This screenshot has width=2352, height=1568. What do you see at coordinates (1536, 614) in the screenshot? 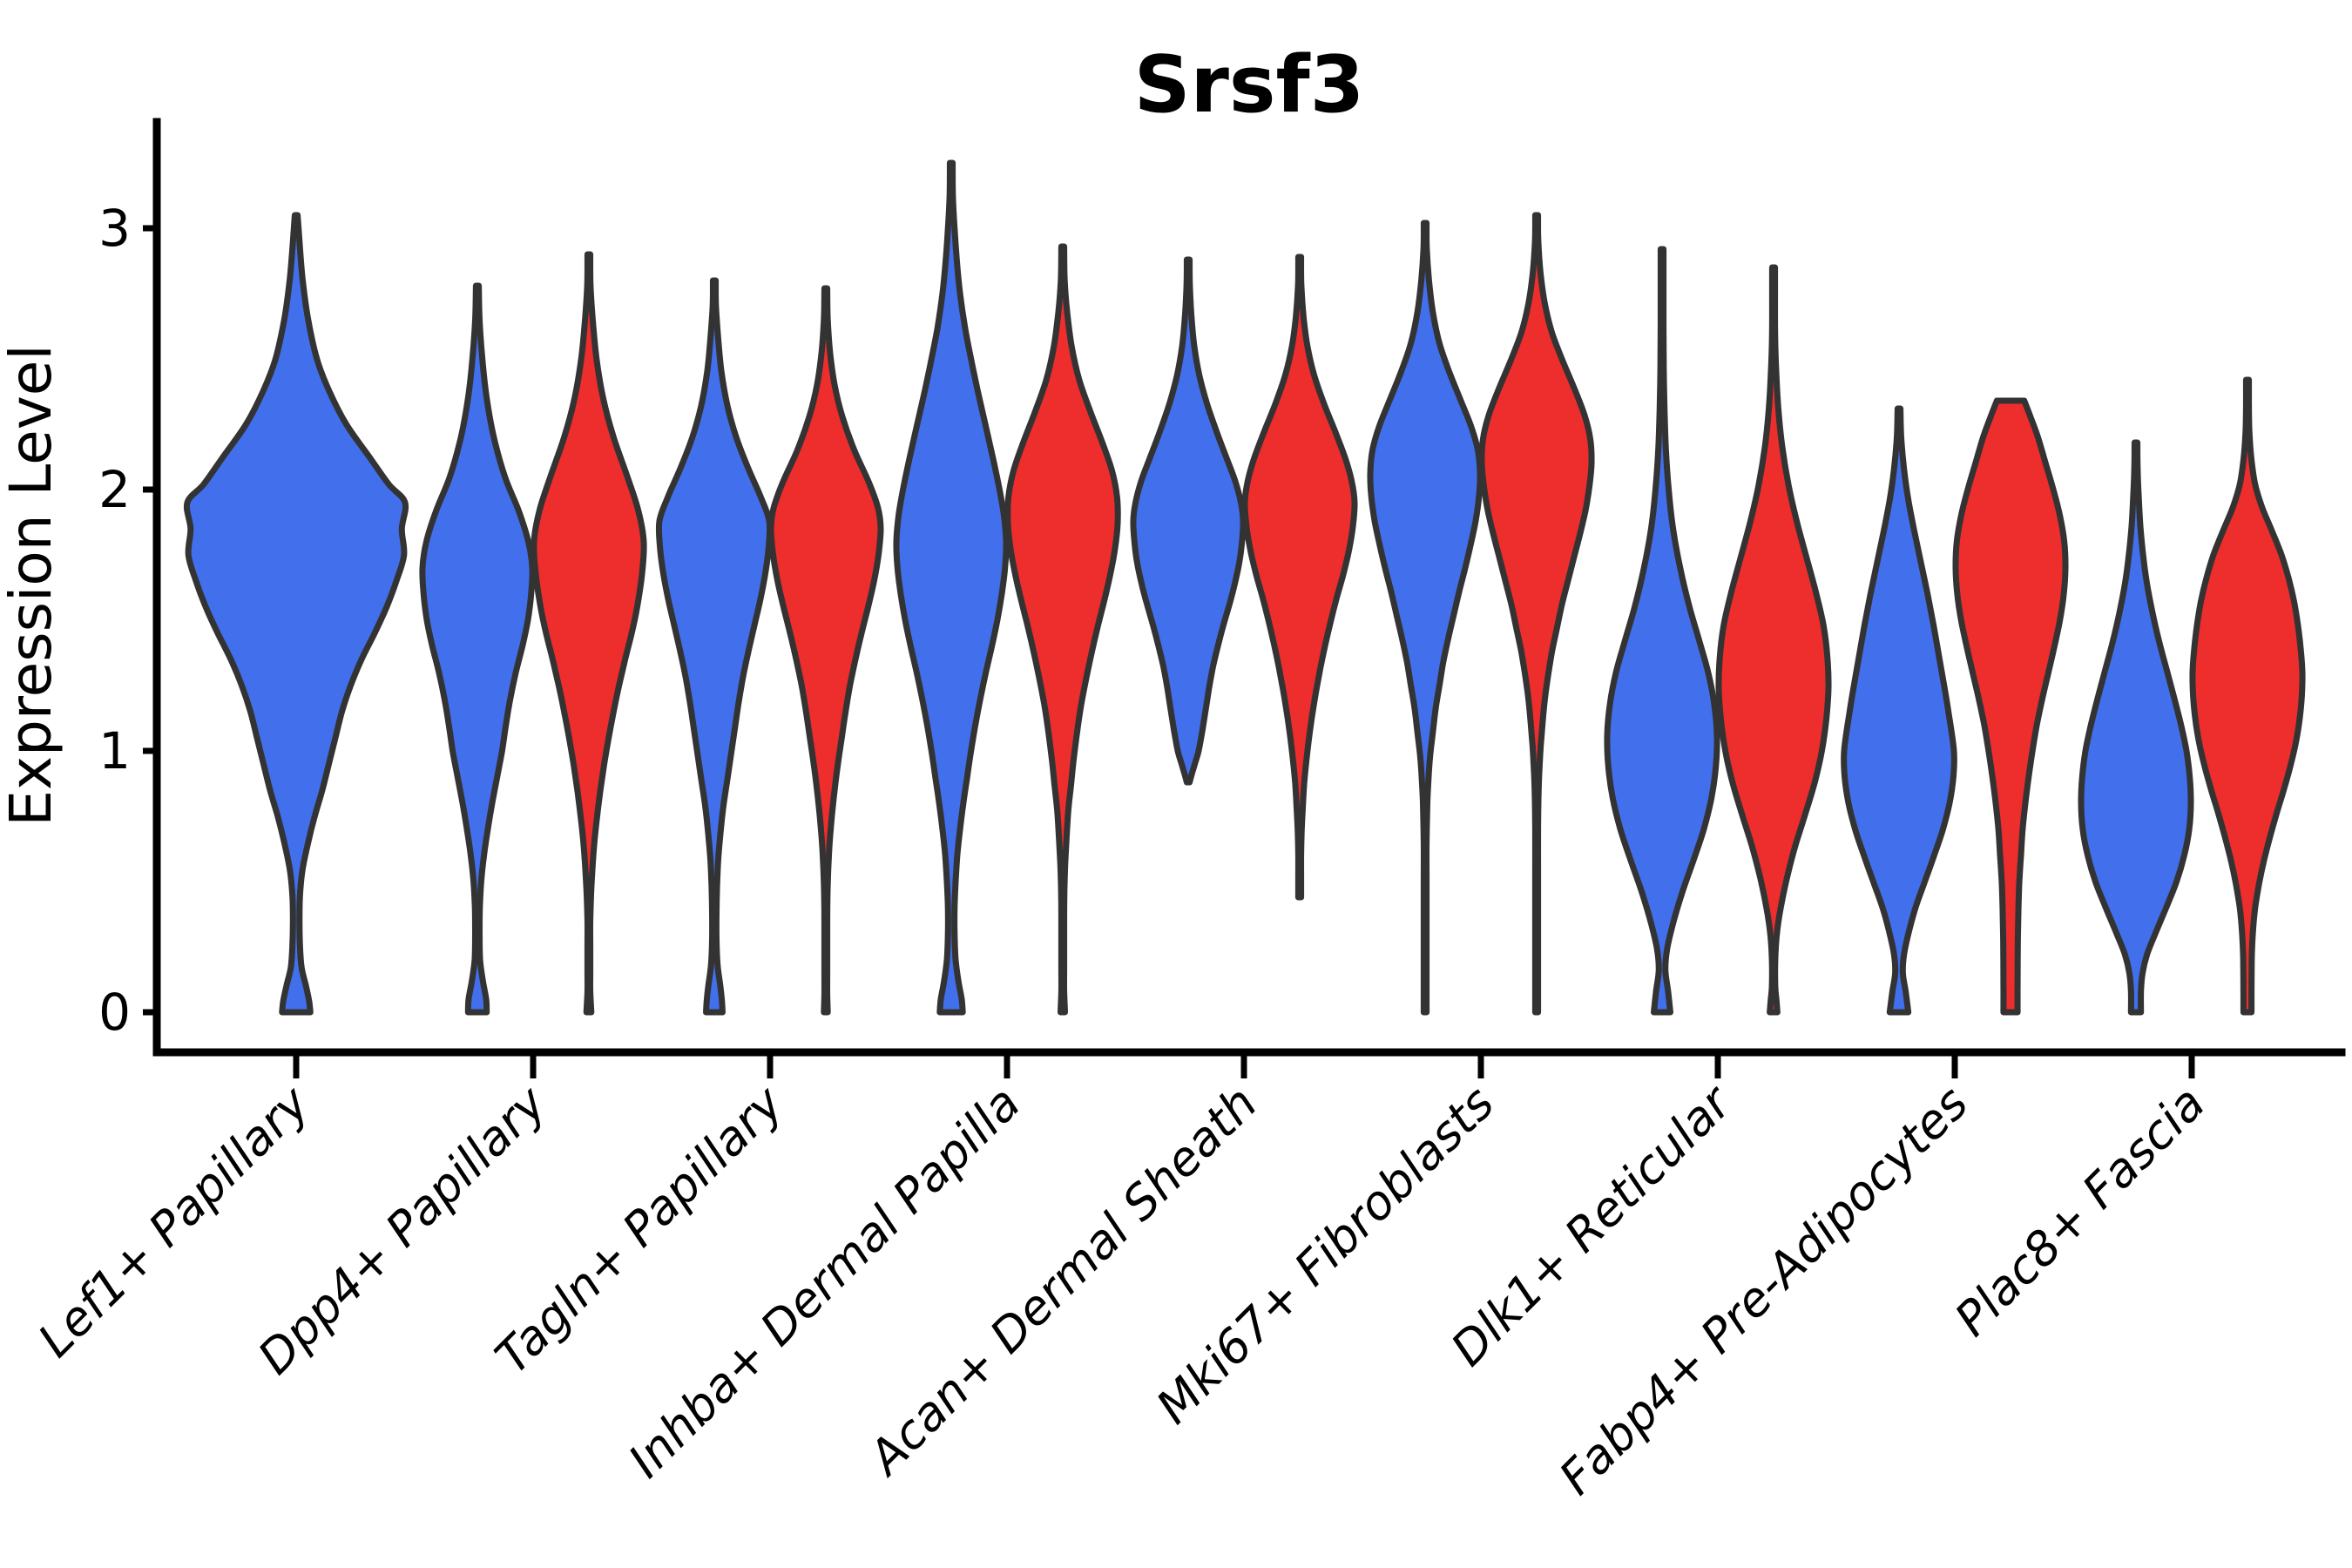
I see `violin-mki67-fibroblasts-red` at bounding box center [1536, 614].